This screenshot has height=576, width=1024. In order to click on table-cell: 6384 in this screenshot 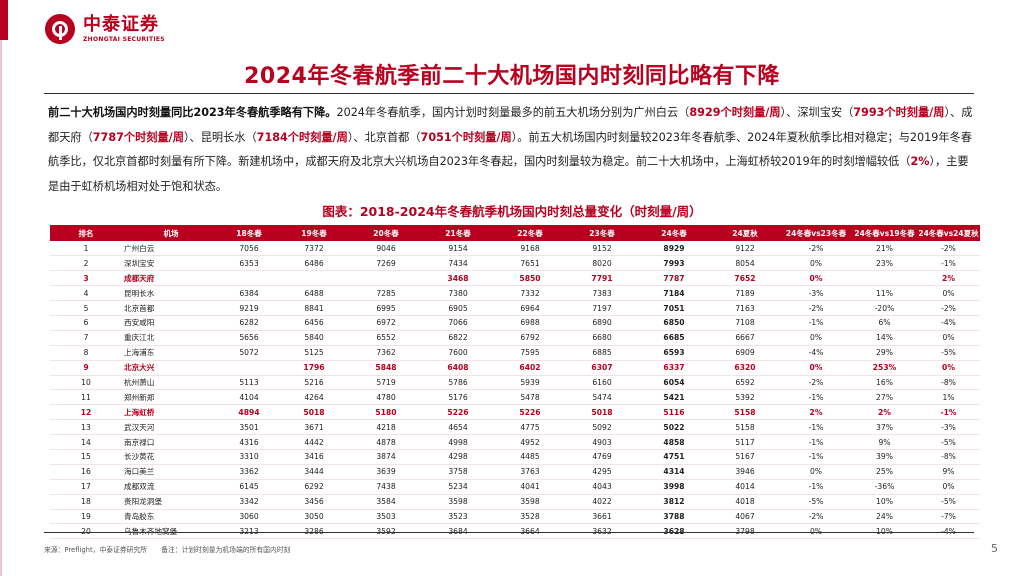, I will do `click(249, 293)`.